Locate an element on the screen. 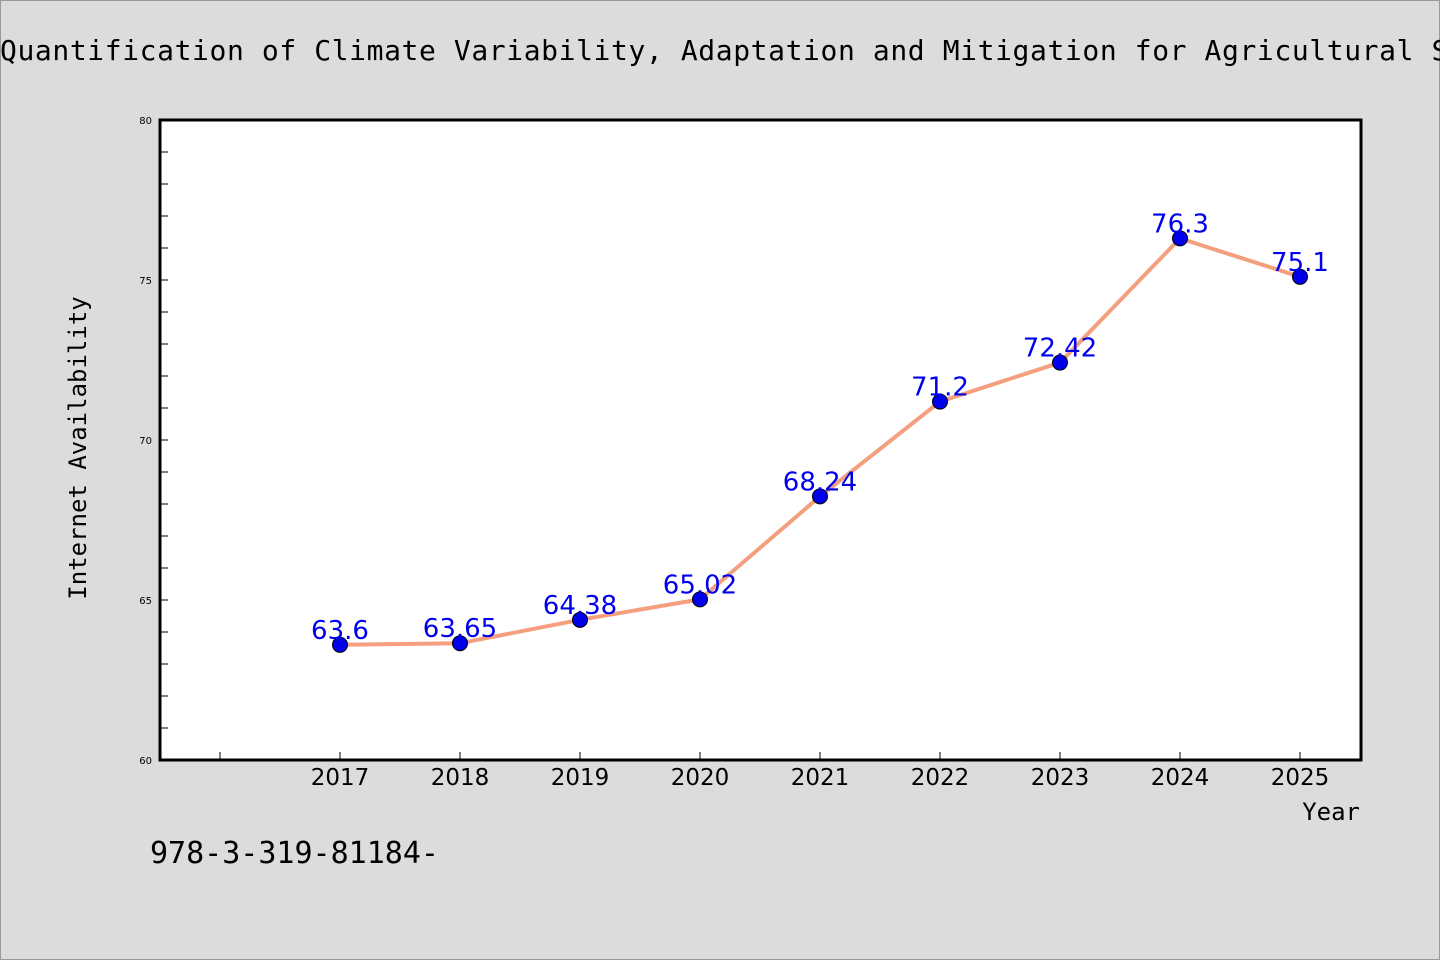 This screenshot has width=1440, height=960. y-tick-label: 75 is located at coordinates (145, 281).